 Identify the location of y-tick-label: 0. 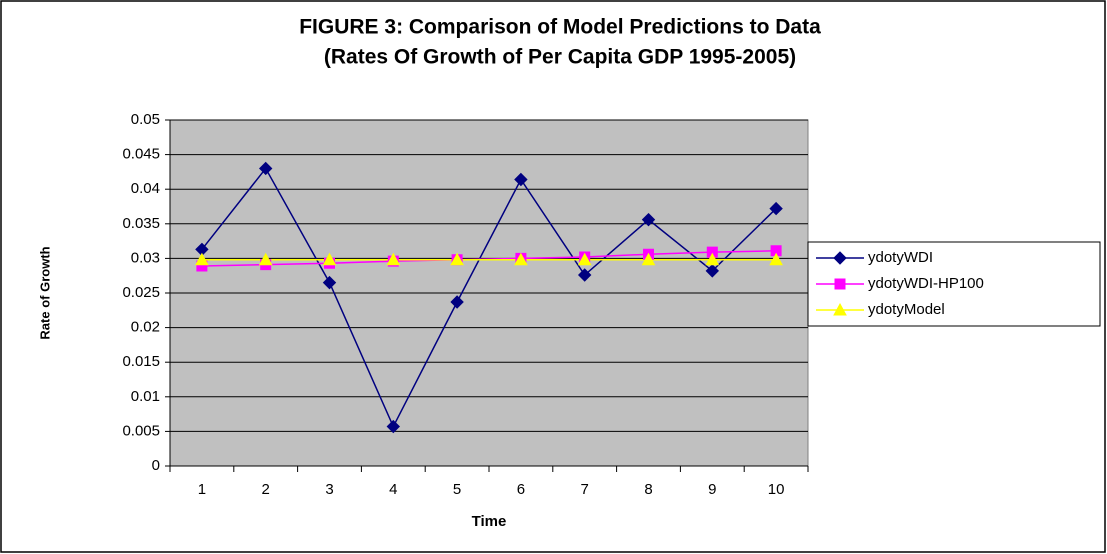
(156, 465).